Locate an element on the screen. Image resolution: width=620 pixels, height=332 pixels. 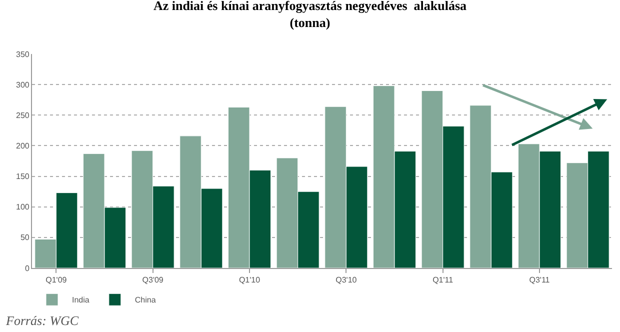
y-tick-label: 350 is located at coordinates (23, 54).